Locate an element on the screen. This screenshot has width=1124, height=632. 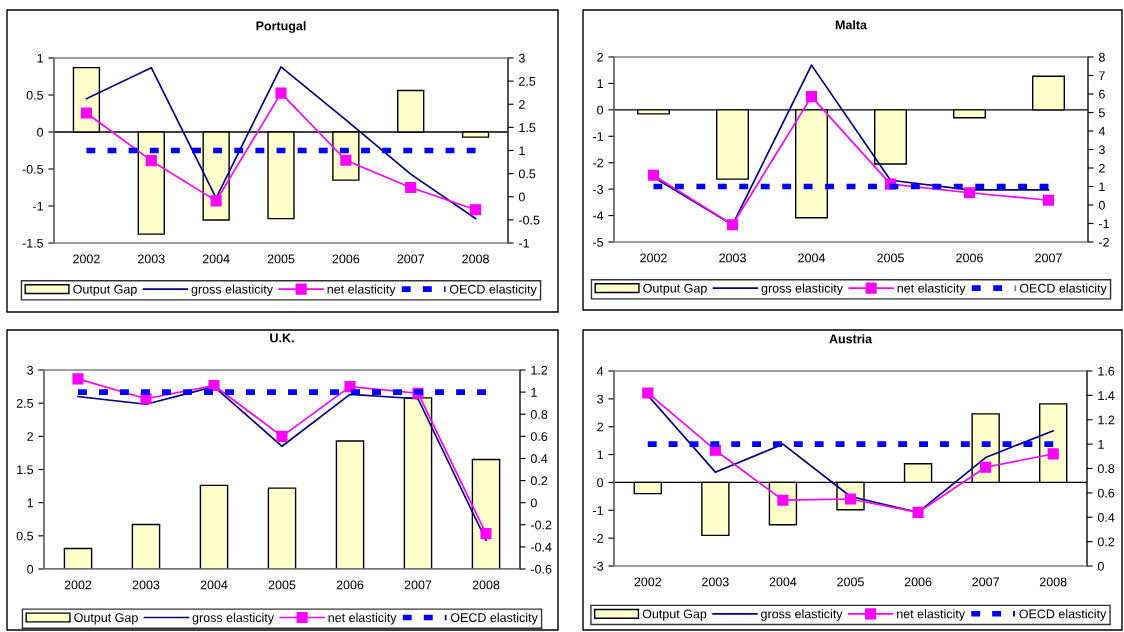
y-tick-label: -1.5 is located at coordinates (33, 243).